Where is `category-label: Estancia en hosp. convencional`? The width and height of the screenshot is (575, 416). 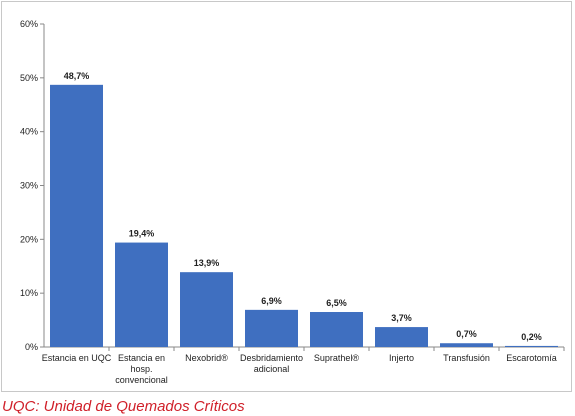 category-label: Estancia en hosp. convencional is located at coordinates (141, 369).